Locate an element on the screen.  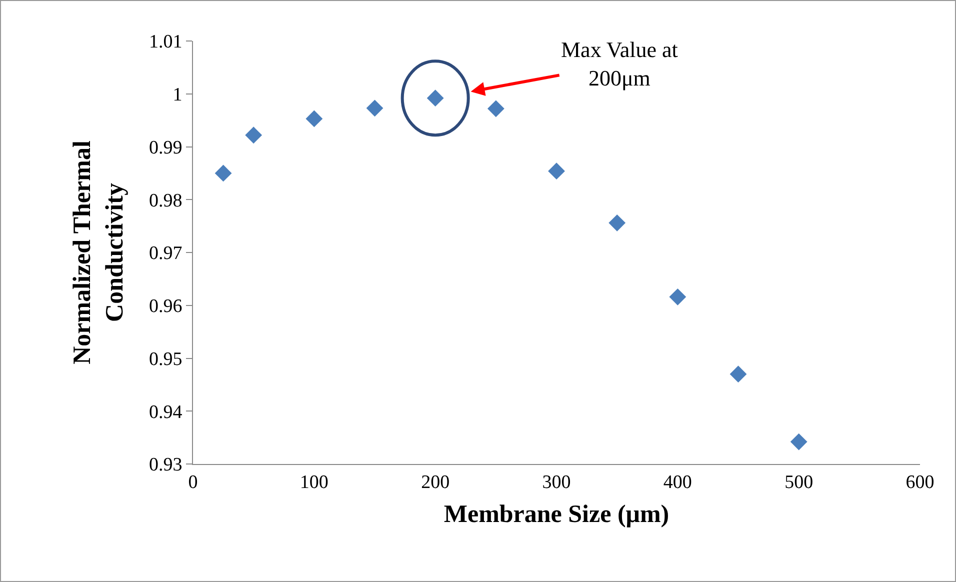
annotation: Max Value at 200μm is located at coordinates (619, 64).